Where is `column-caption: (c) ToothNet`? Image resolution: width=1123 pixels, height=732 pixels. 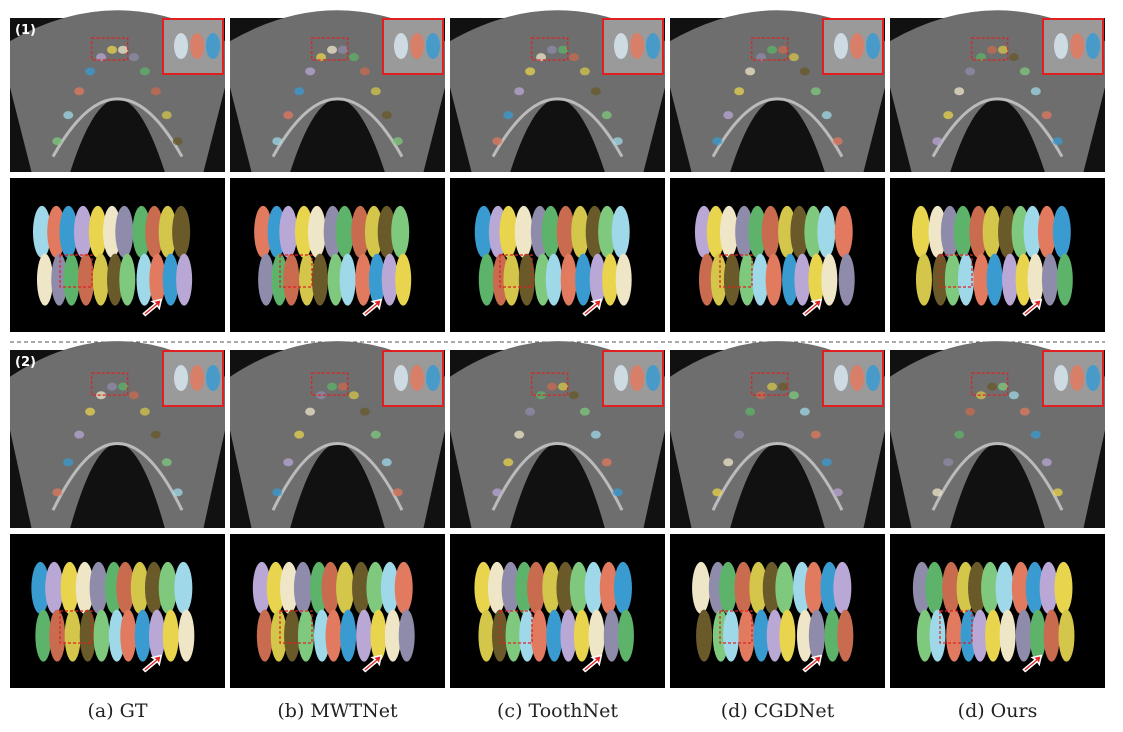
column-caption: (c) ToothNet is located at coordinates (557, 711).